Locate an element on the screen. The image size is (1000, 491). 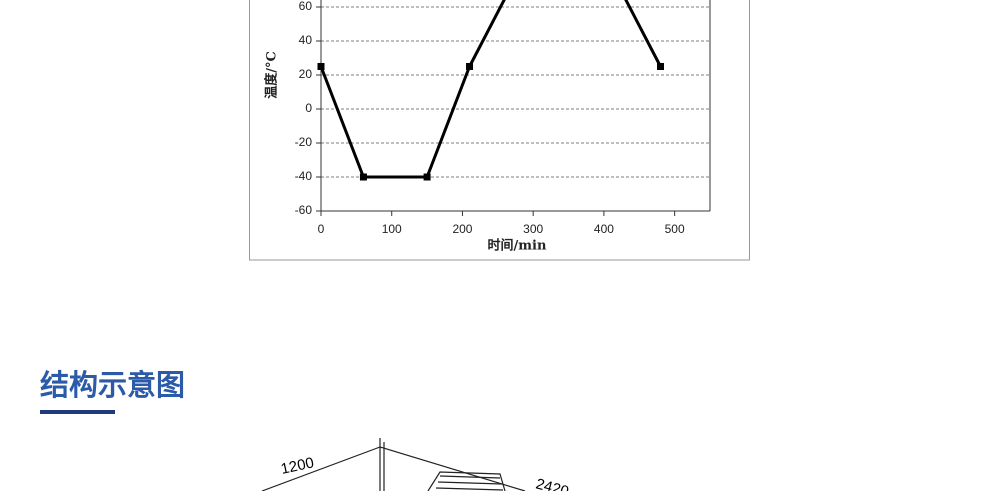
title-underline is located at coordinates (77, 412).